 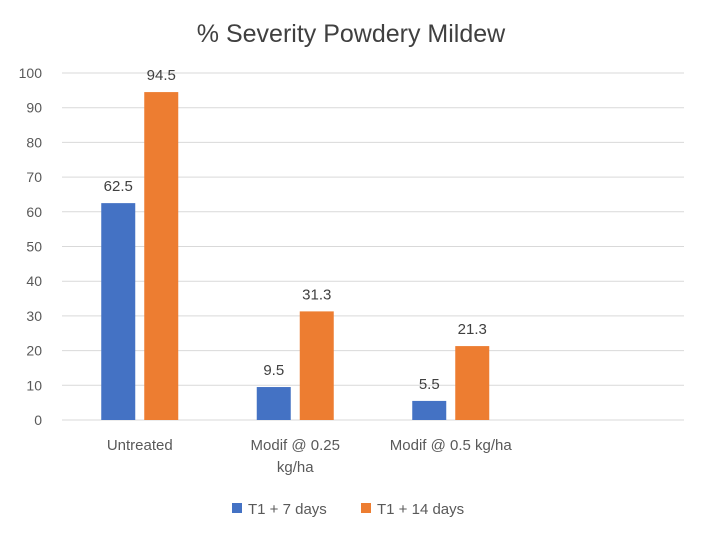 What do you see at coordinates (34, 281) in the screenshot?
I see `y-tick-label: 40` at bounding box center [34, 281].